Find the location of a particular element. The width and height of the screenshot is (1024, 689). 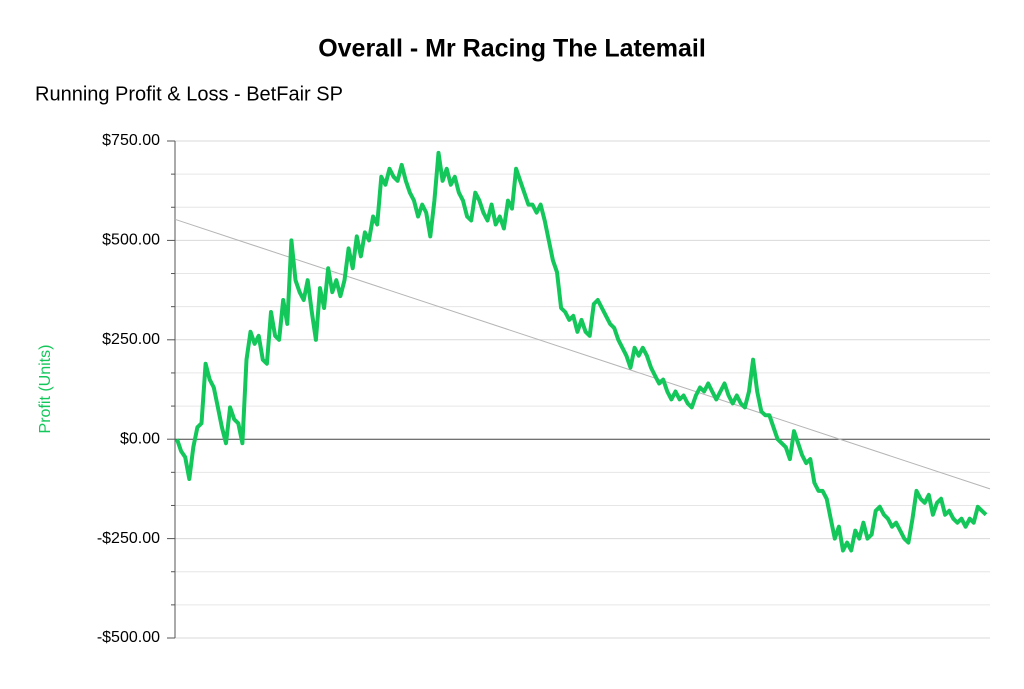

y-tick-label: $250.00 is located at coordinates (131, 339).